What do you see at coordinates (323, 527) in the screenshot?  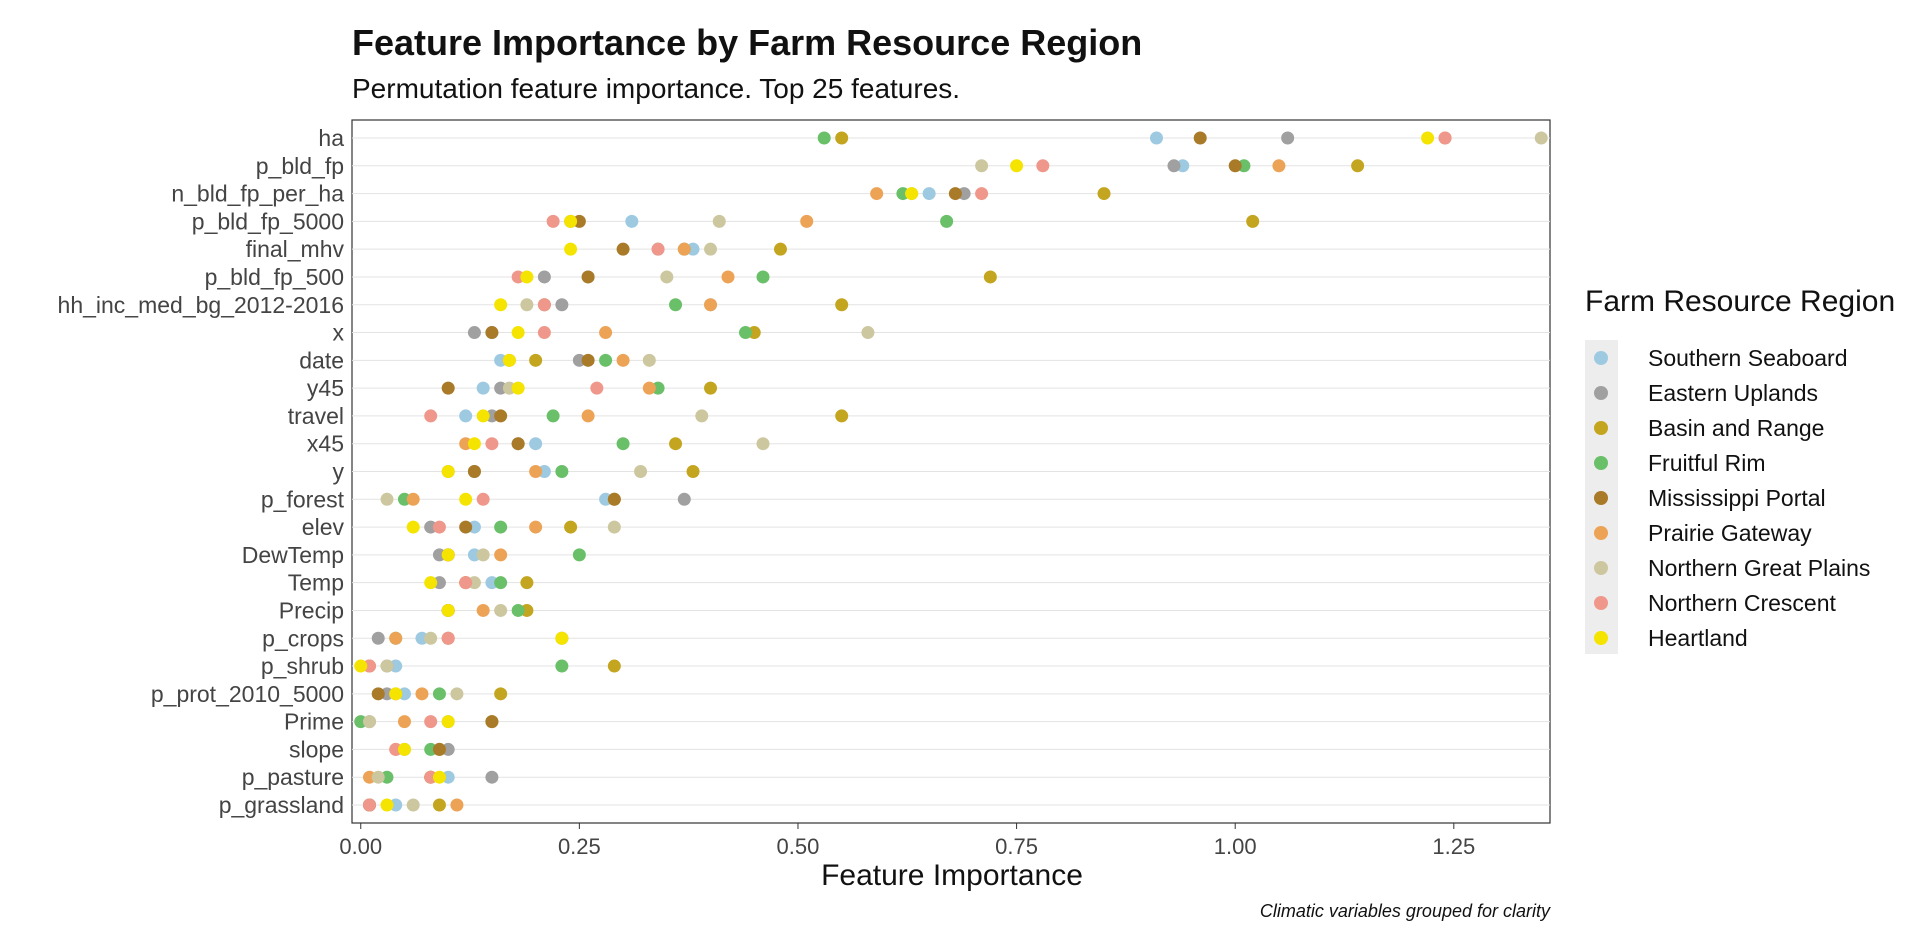 I see `y-tick-label: elev` at bounding box center [323, 527].